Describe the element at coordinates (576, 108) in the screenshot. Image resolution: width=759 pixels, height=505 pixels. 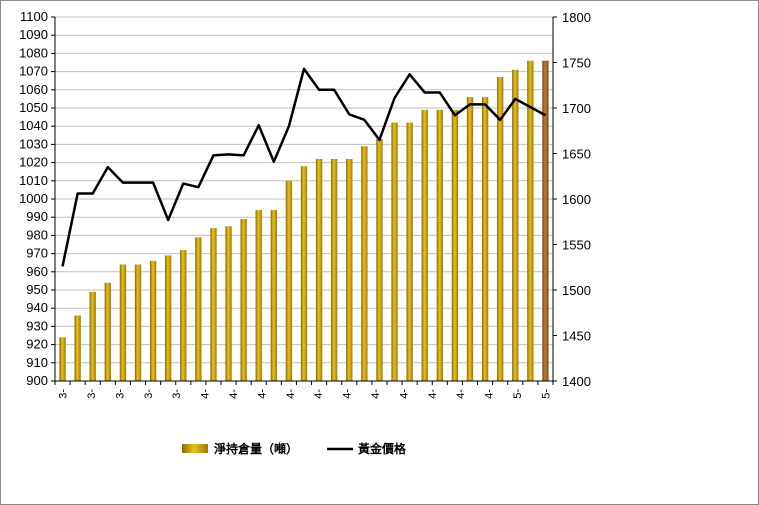
I see `right-tick-label: 1700` at that location.